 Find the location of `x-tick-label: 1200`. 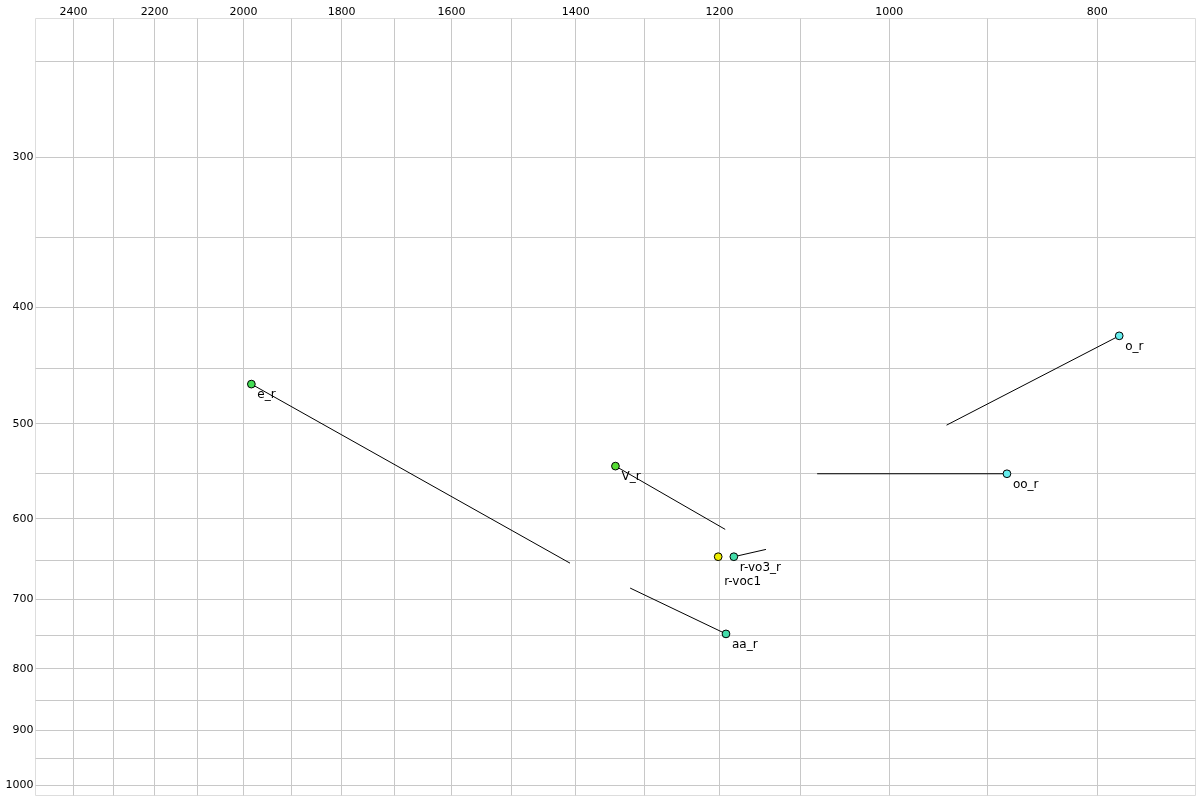

x-tick-label: 1200 is located at coordinates (719, 11).